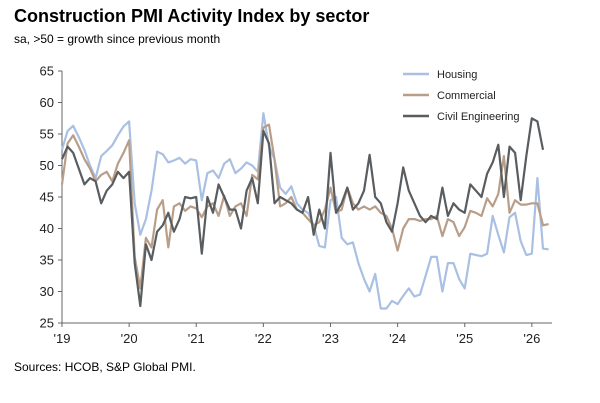 Image resolution: width=600 pixels, height=403 pixels. I want to click on legend-label-housing: Housing, so click(457, 75).